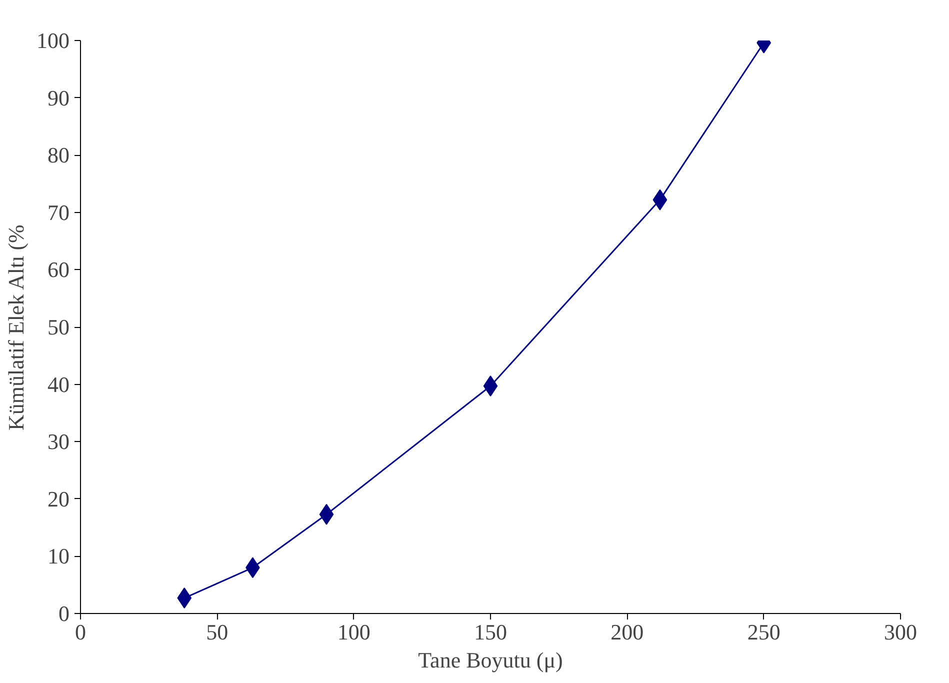  I want to click on y-axis-title: Kümülatif Elek Altı (%, so click(16, 327).